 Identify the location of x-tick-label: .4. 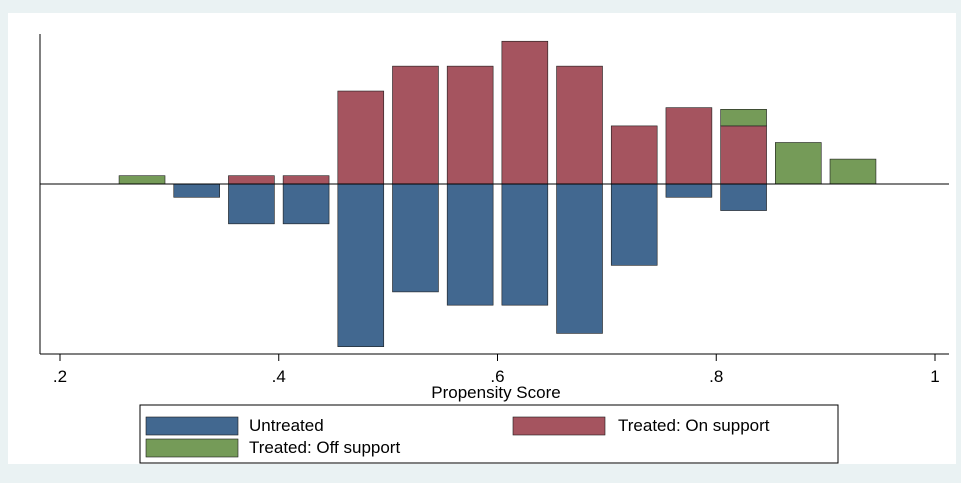
(279, 376).